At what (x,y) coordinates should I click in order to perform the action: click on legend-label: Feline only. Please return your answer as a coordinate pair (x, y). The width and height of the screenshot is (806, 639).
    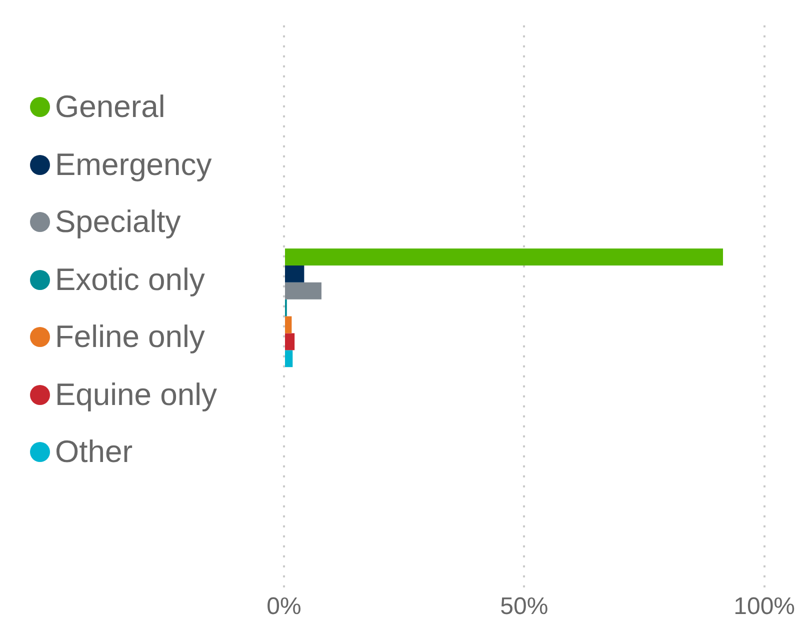
    Looking at the image, I should click on (130, 337).